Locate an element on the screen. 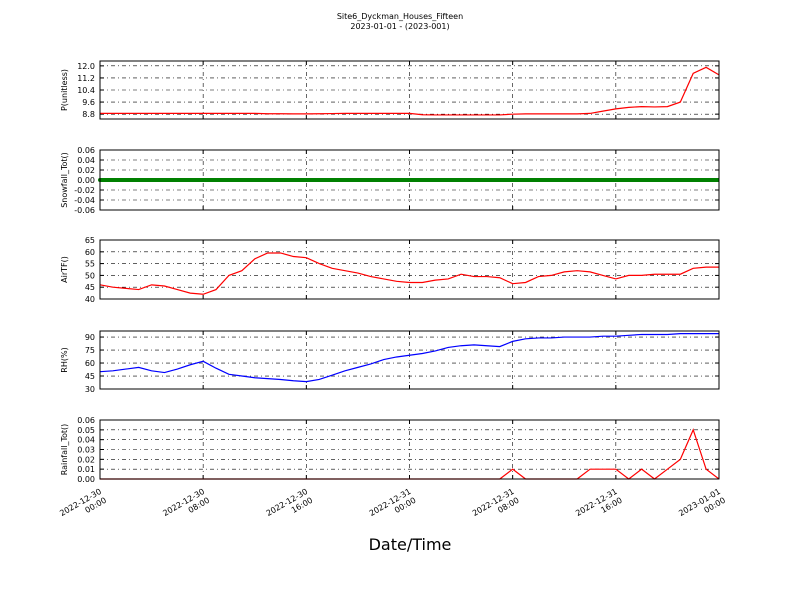 This screenshot has height=600, width=800. y-axis-label: Rainfall_Tot() is located at coordinates (64, 450).